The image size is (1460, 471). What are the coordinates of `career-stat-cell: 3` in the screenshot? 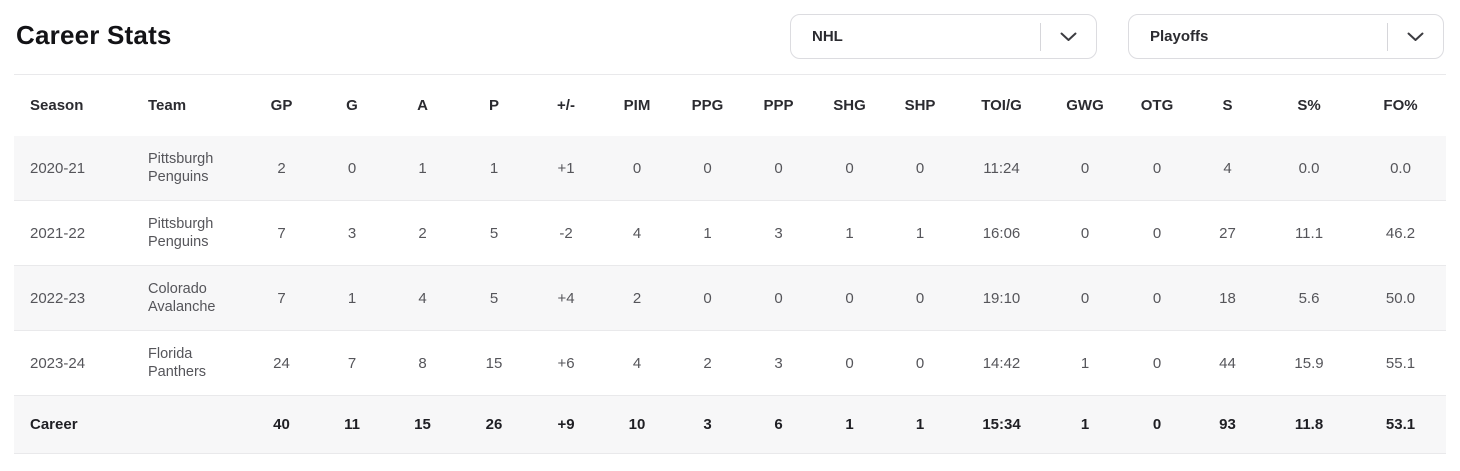 It's located at (707, 424).